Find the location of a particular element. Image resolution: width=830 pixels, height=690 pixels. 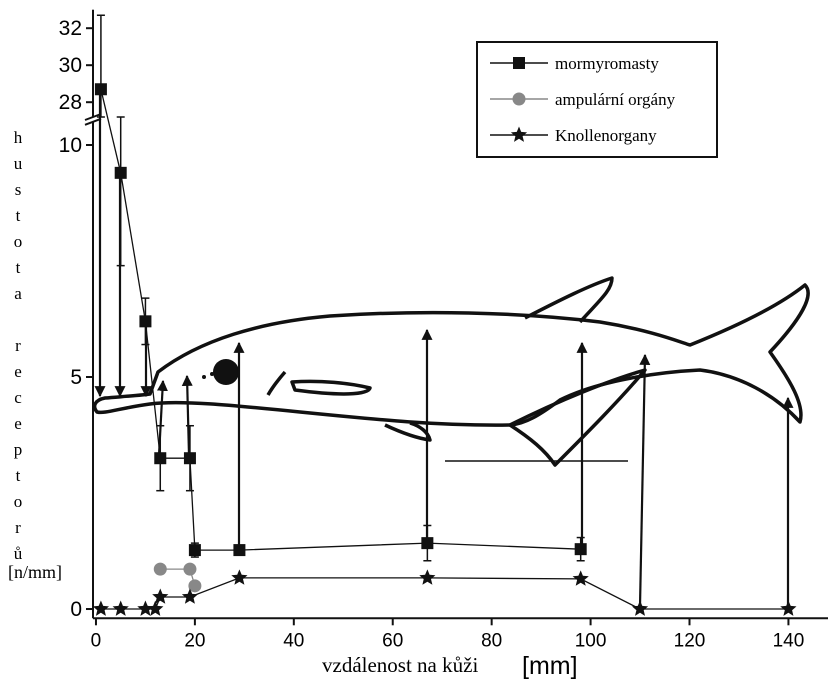

legend-label: Knollenorgany is located at coordinates (606, 135).